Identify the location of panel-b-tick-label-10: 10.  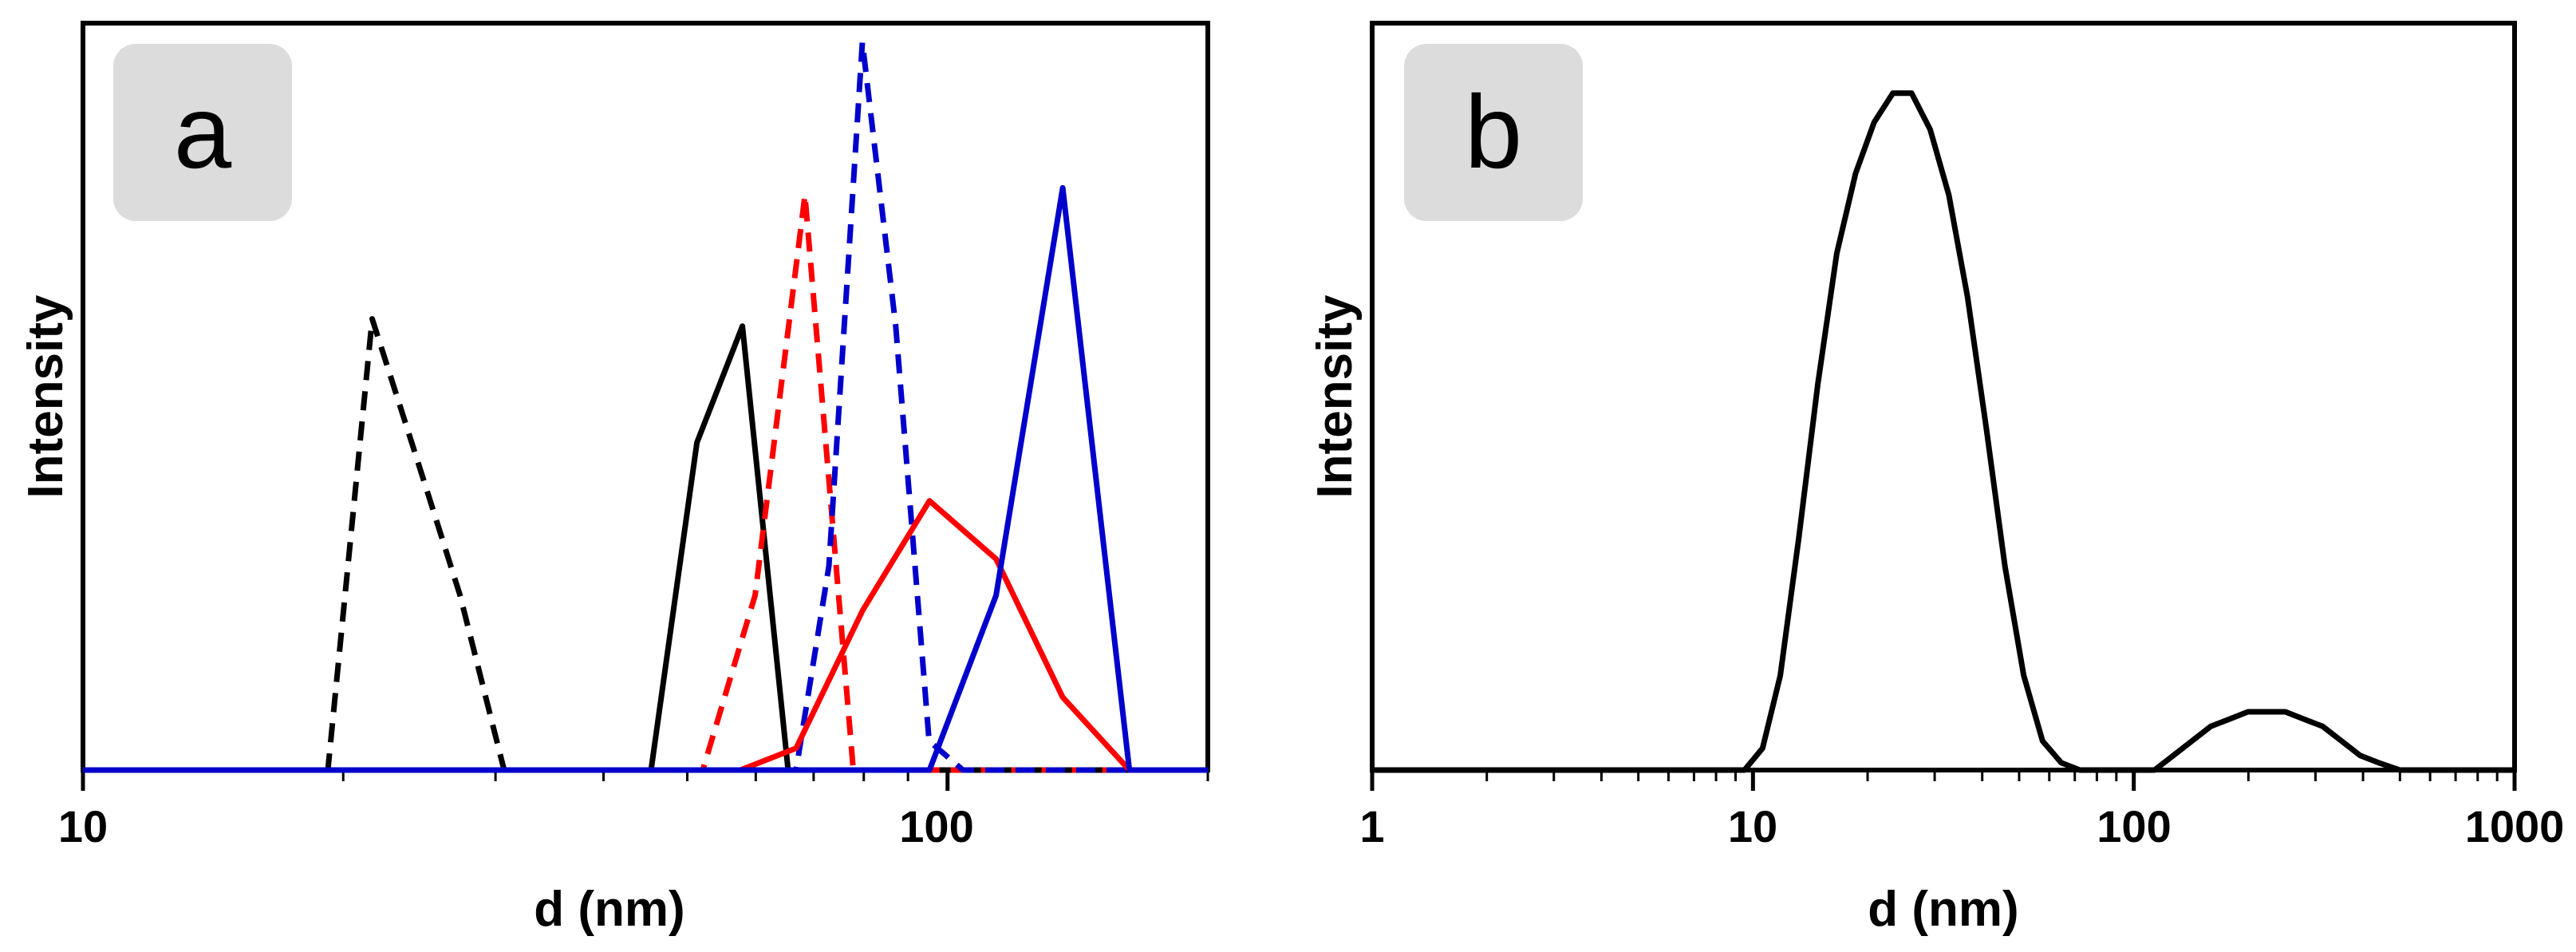
(1753, 826).